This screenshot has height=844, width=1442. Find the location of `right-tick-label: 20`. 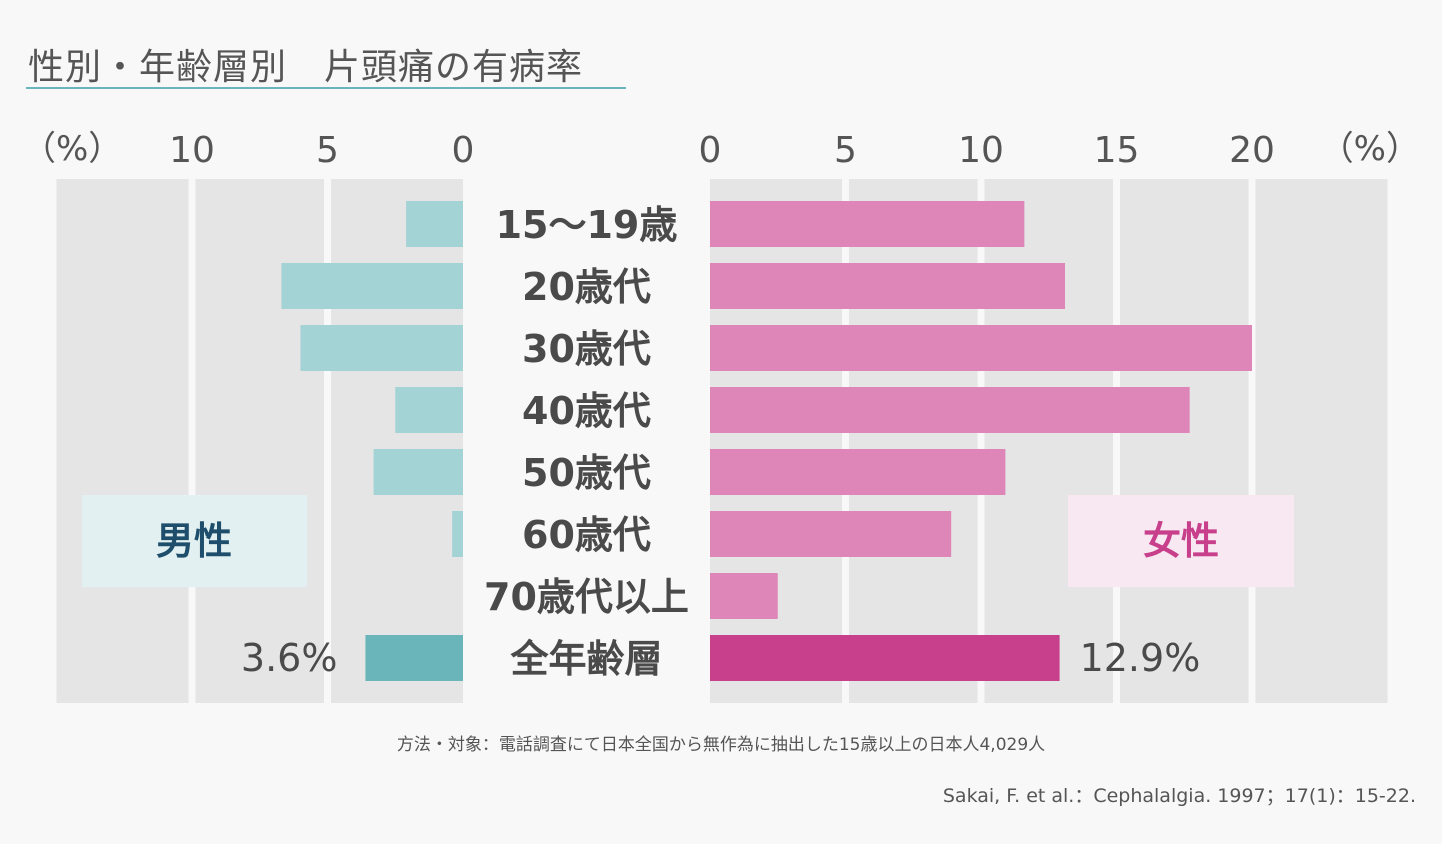

right-tick-label: 20 is located at coordinates (1252, 150).